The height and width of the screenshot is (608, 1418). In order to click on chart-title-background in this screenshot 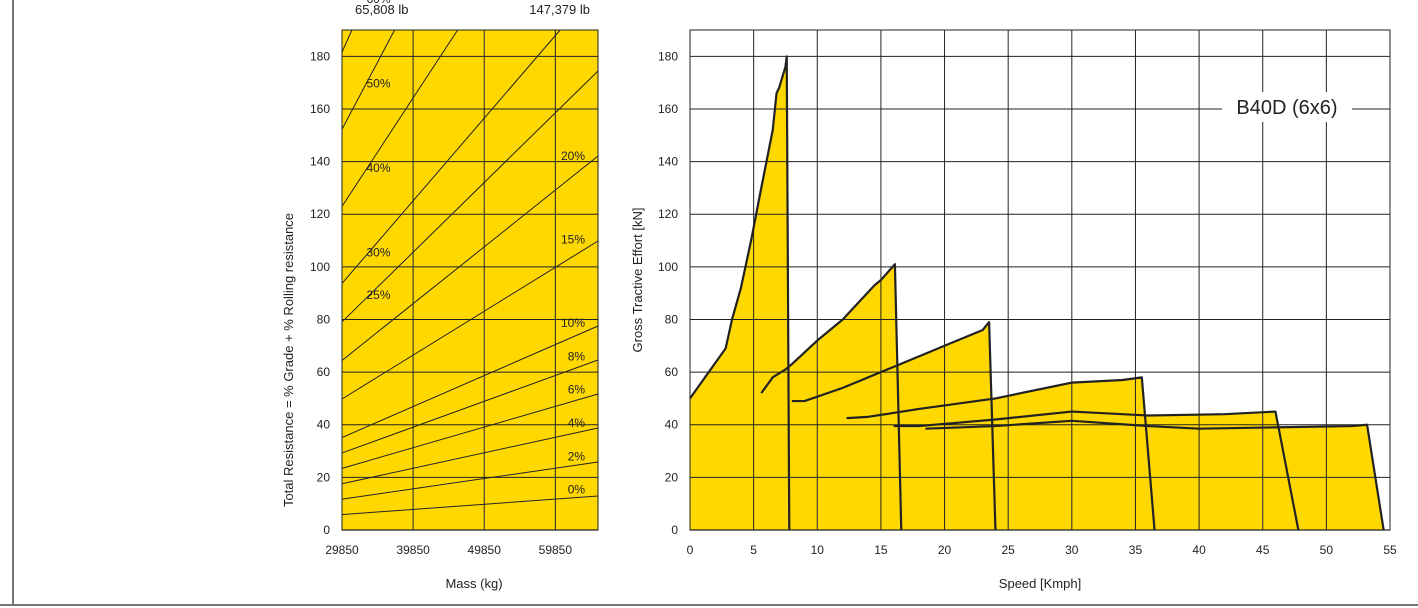, I will do `click(1287, 107)`.